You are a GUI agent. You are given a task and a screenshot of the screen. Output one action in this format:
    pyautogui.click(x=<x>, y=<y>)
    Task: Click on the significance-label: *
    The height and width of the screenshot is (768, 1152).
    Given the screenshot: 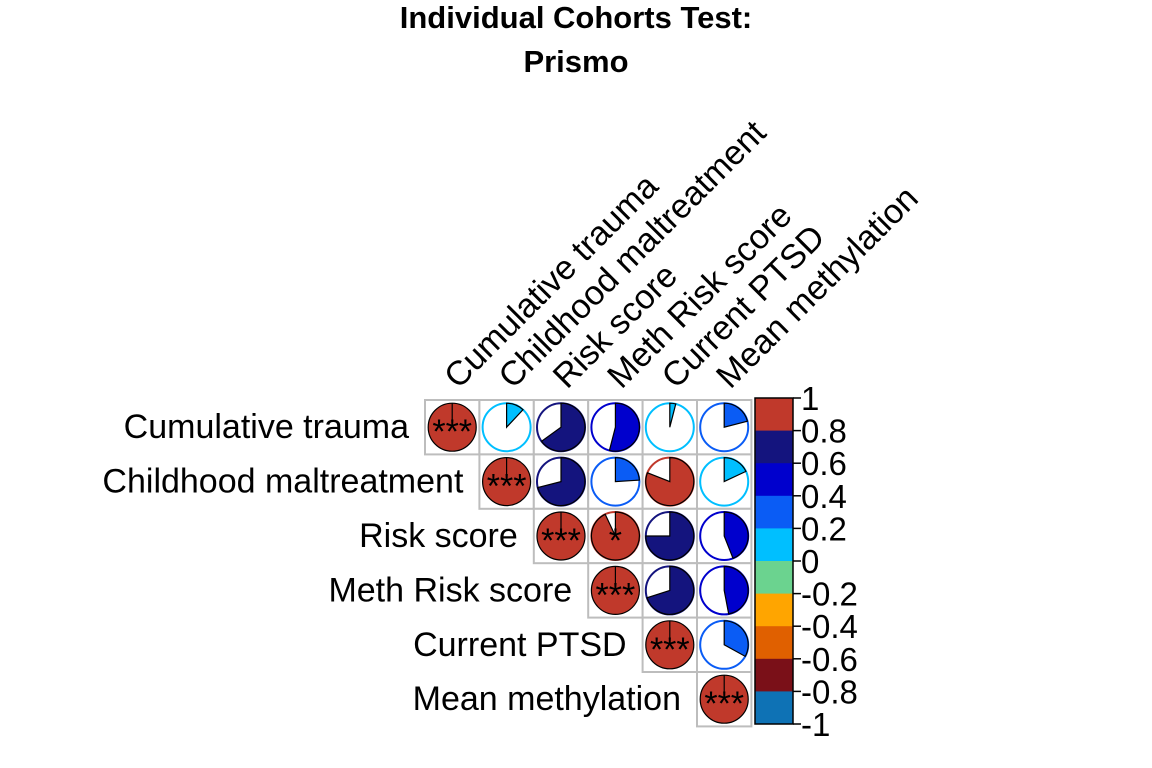 What is the action you would take?
    pyautogui.click(x=615, y=541)
    